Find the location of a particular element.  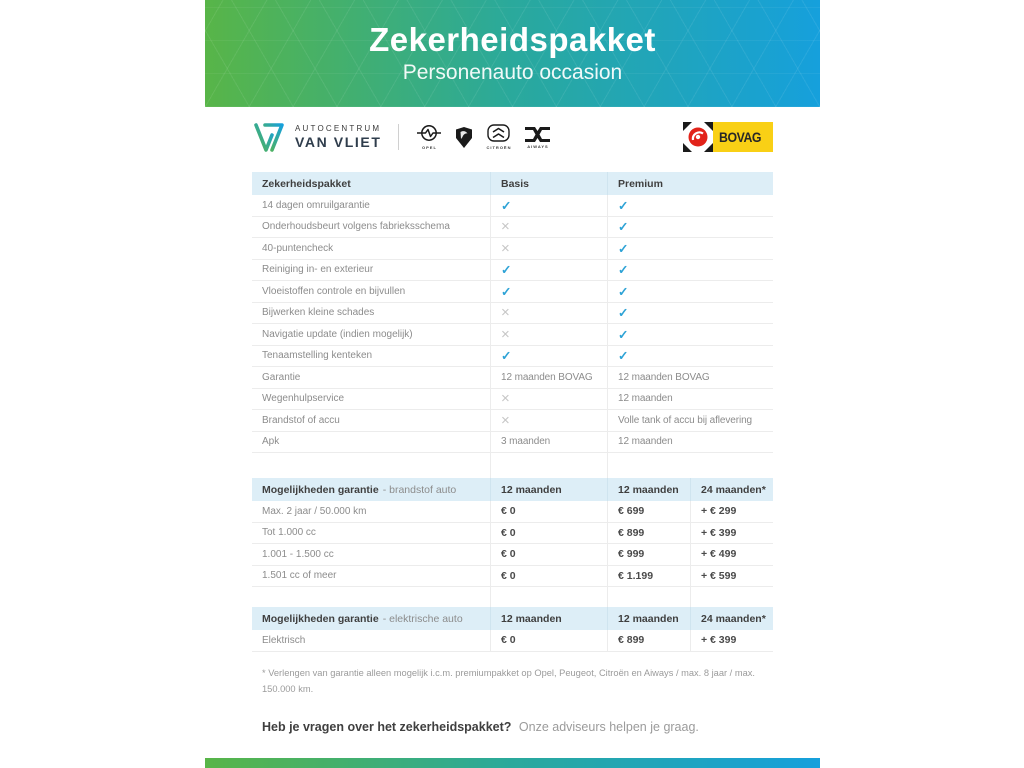

row-value: € 699 is located at coordinates (648, 511).